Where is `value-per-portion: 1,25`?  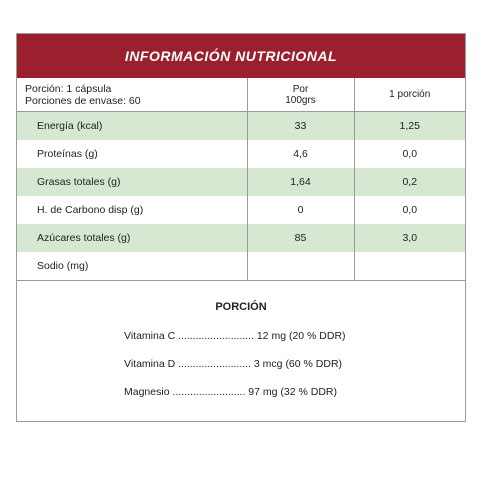
value-per-portion: 1,25 is located at coordinates (409, 125).